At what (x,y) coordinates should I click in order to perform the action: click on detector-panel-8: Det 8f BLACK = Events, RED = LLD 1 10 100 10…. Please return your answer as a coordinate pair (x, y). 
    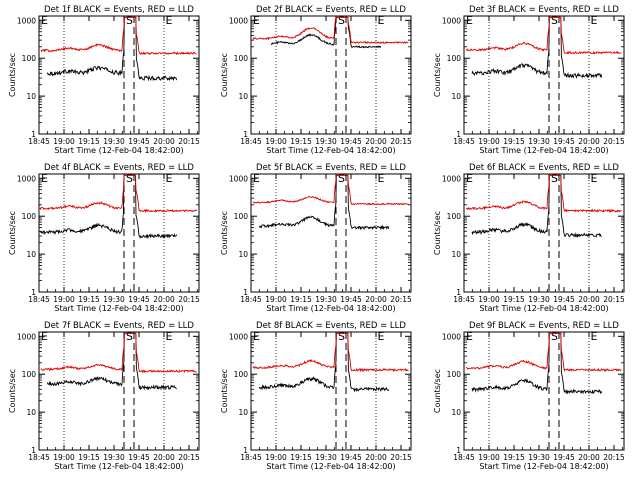
    Looking at the image, I should click on (316, 396).